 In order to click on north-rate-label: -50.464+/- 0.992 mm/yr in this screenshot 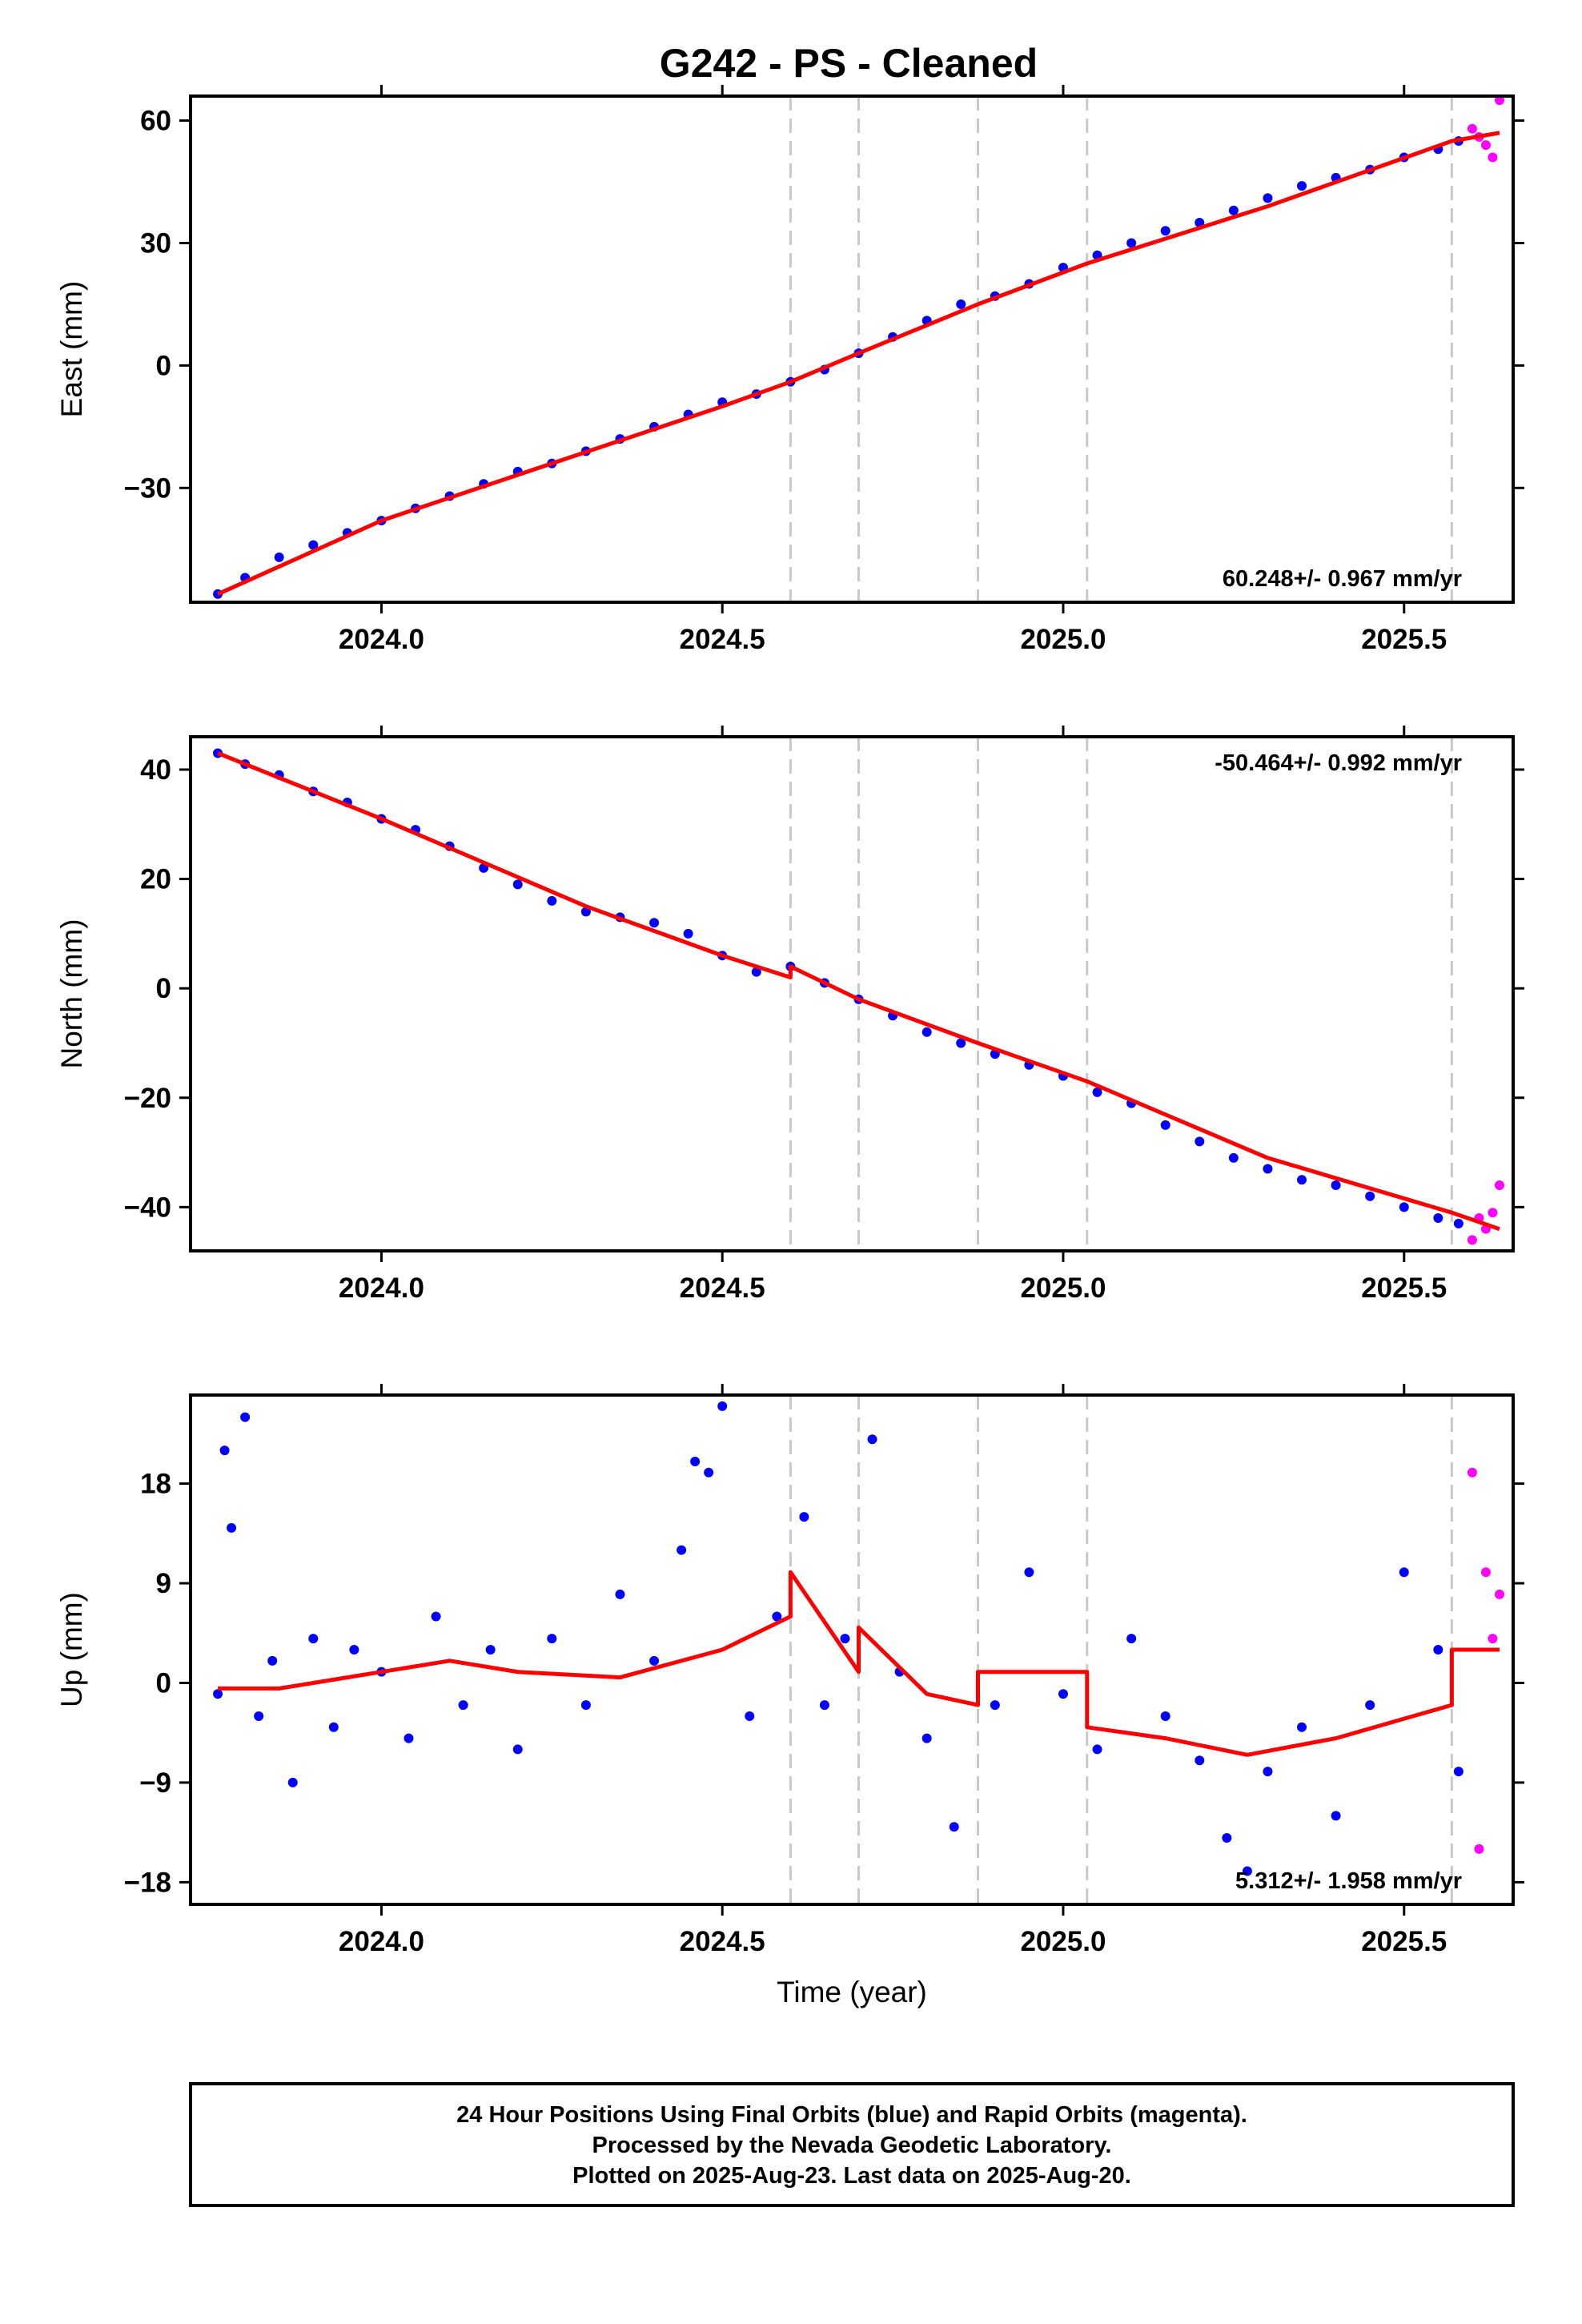, I will do `click(1338, 763)`.